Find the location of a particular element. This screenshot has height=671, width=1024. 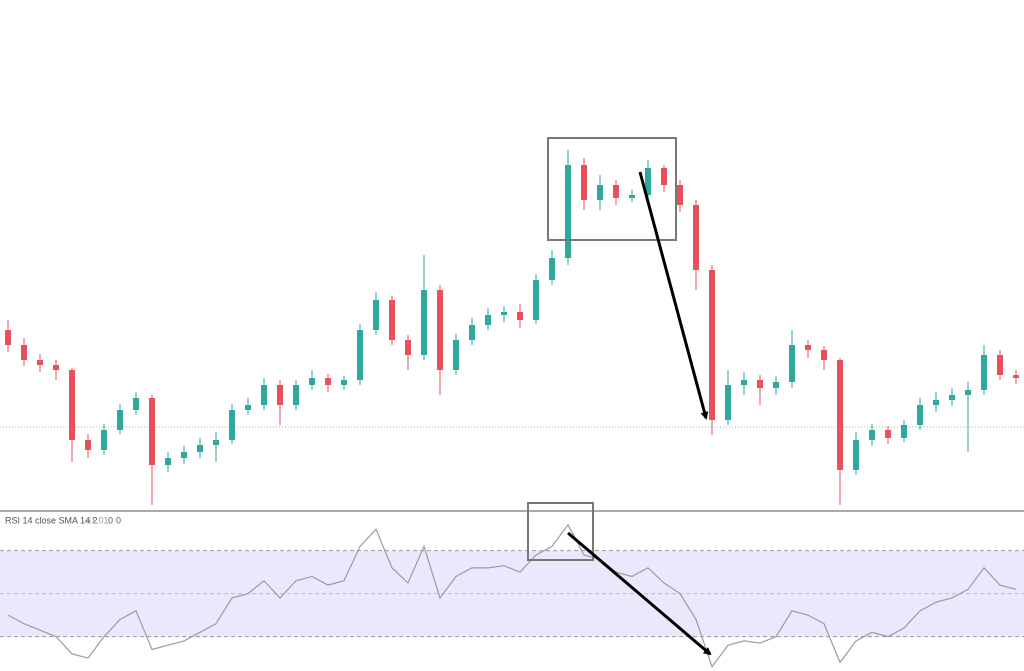

rsi-background is located at coordinates (512, 594).